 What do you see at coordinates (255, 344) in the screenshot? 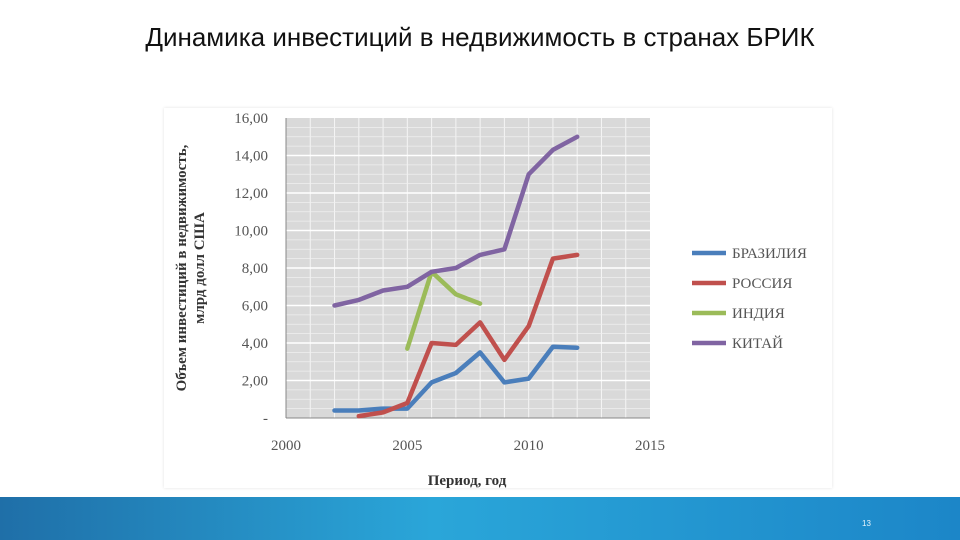
I see `y-tick-label: 4,00` at bounding box center [255, 344].